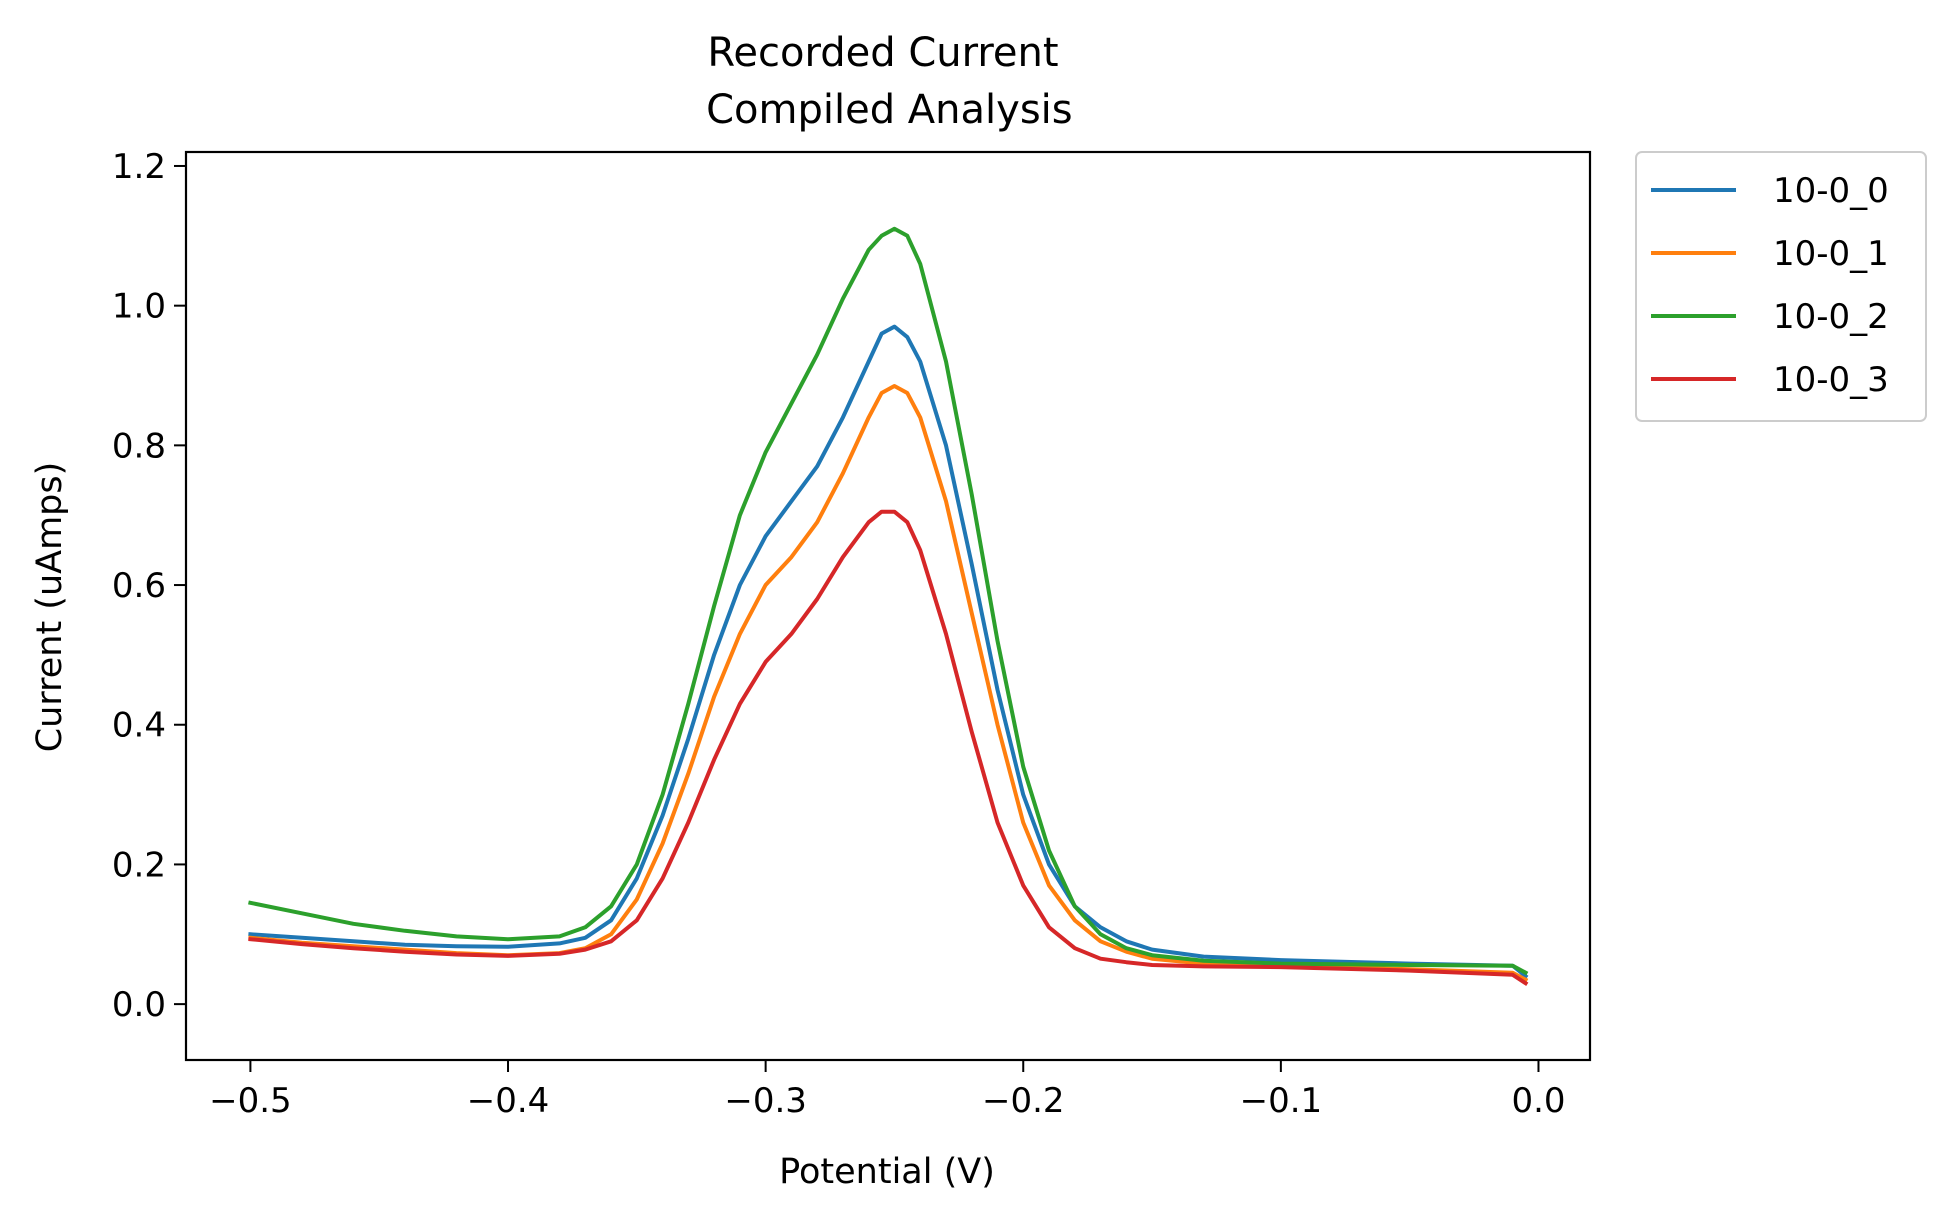  I want to click on x-axis-label: Potential (V), so click(887, 1172).